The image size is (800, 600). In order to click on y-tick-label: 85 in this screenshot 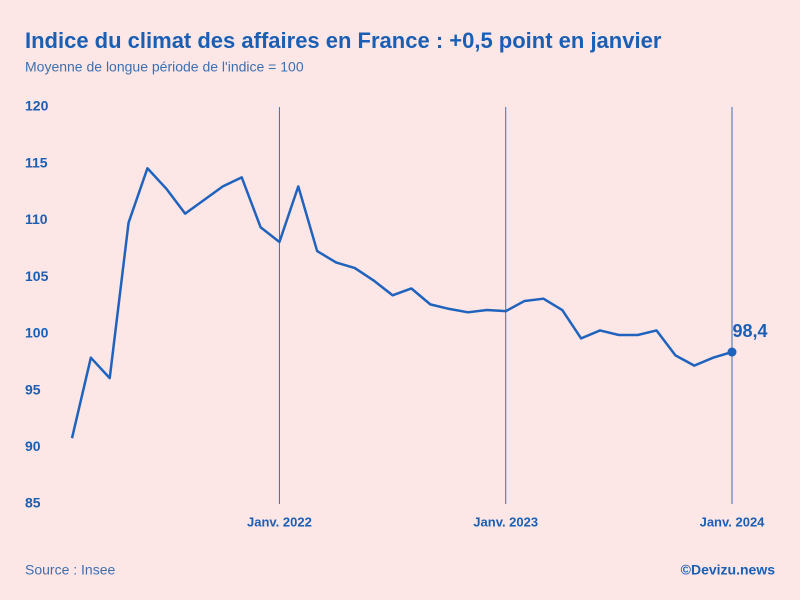, I will do `click(33, 503)`.